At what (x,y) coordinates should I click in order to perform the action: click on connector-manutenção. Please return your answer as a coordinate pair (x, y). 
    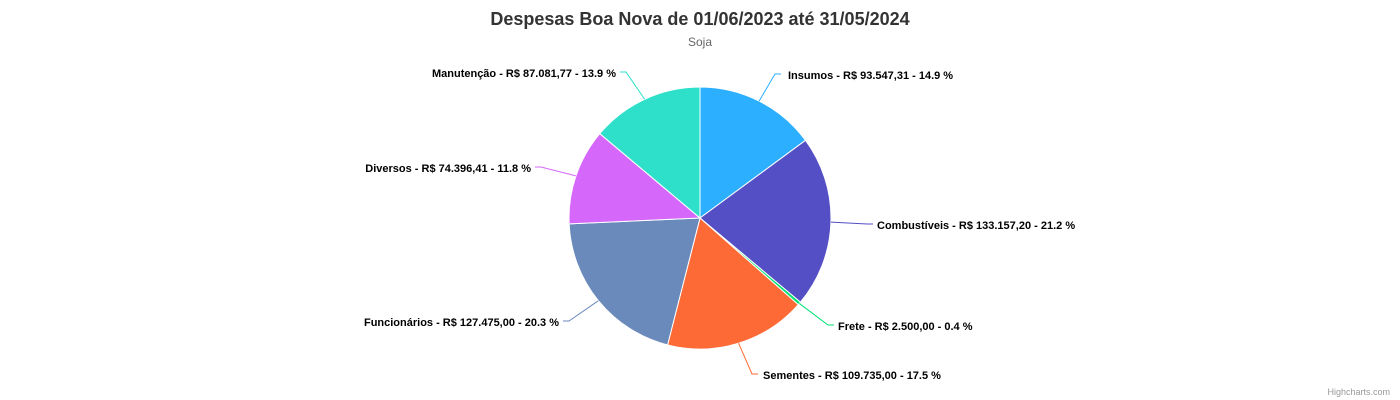
    Looking at the image, I should click on (632, 85).